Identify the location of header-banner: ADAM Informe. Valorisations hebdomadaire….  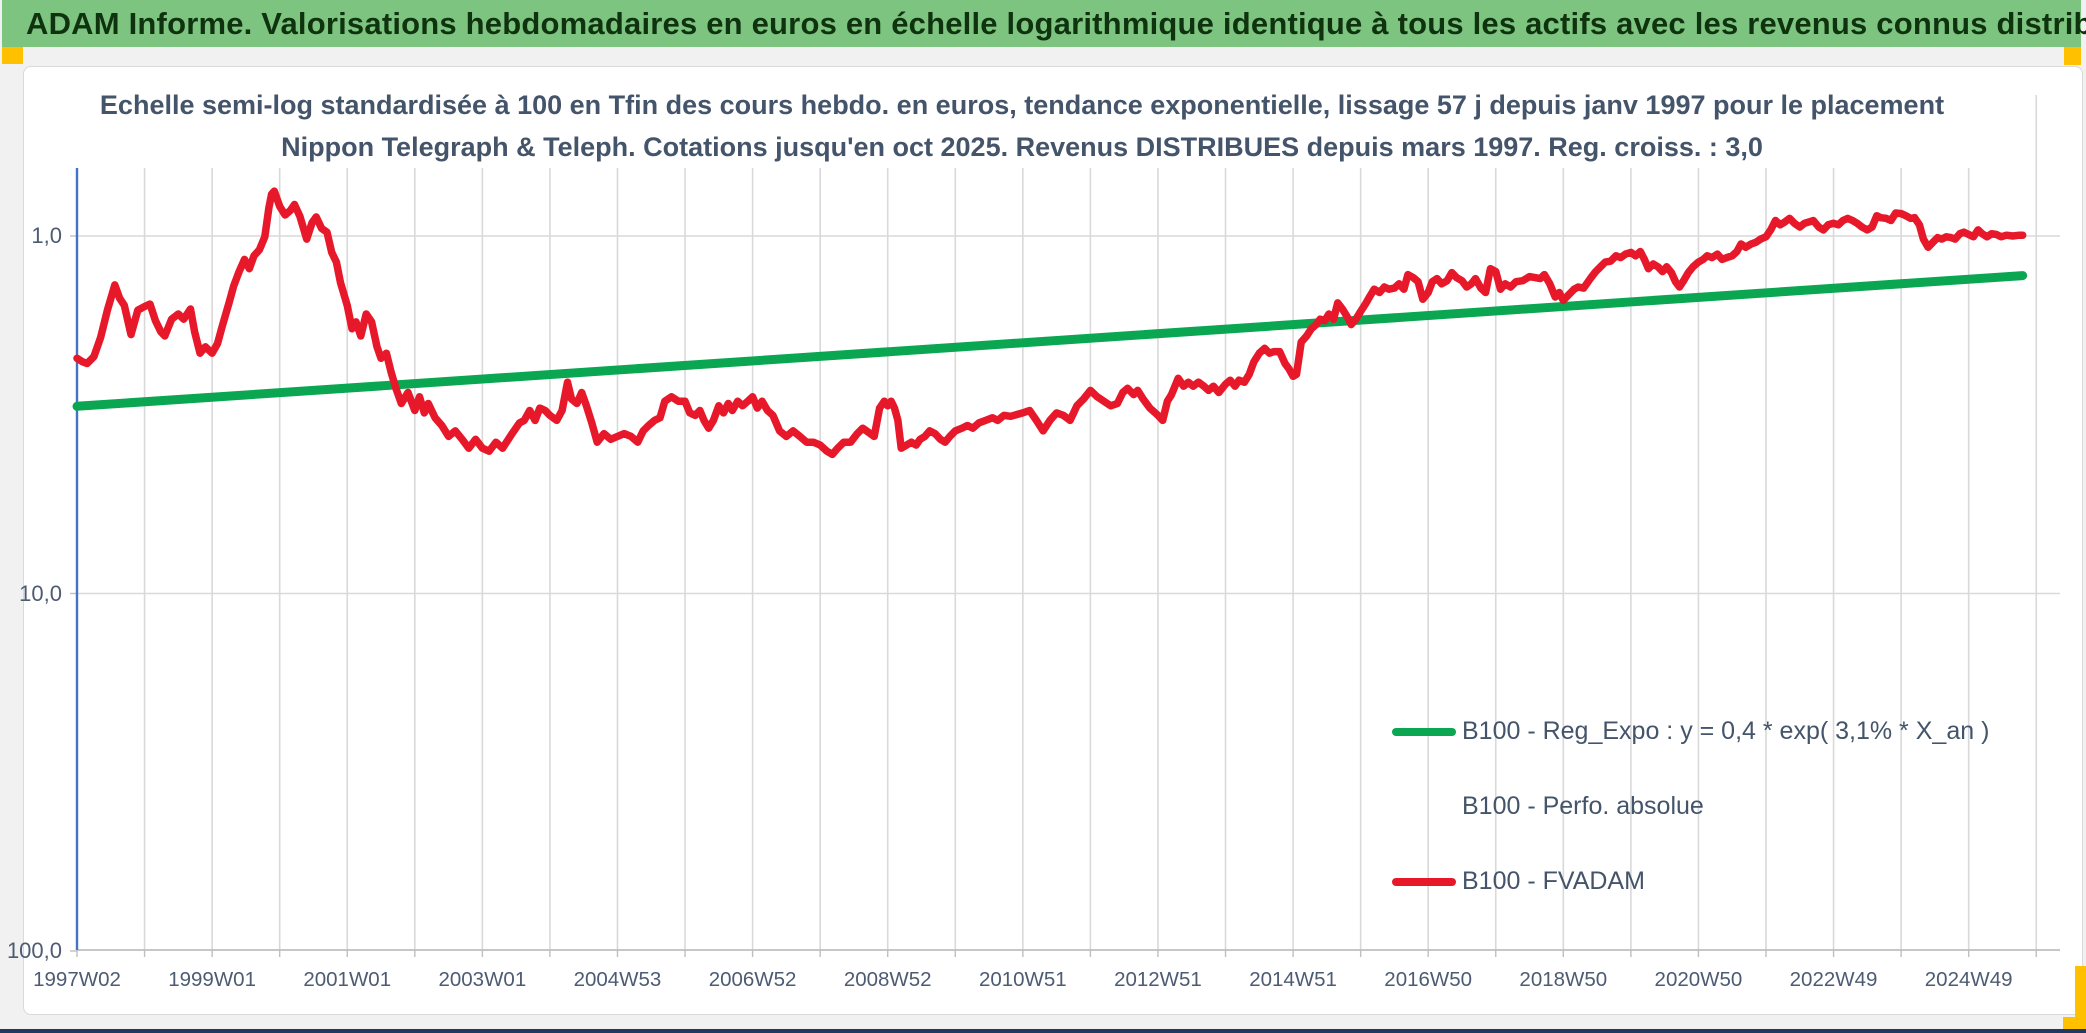
(1044, 23).